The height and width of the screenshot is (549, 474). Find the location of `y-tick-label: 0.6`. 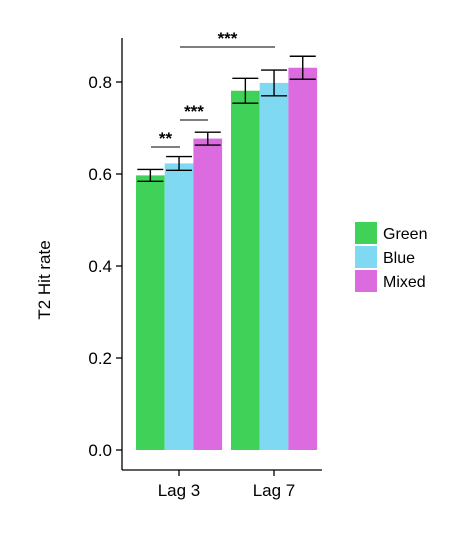

y-tick-label: 0.6 is located at coordinates (100, 174).